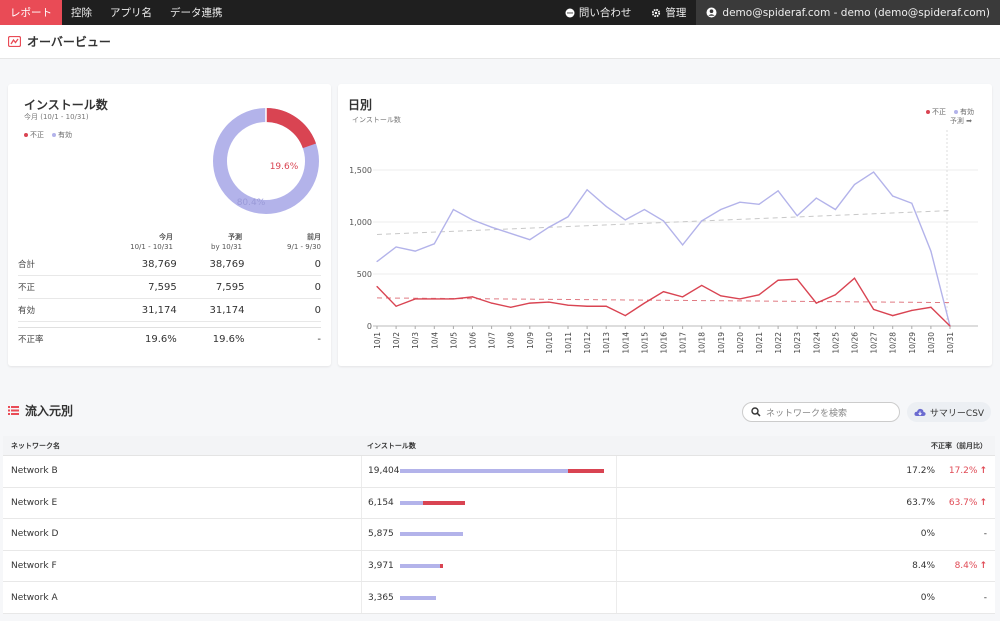 Image resolution: width=1000 pixels, height=621 pixels. I want to click on installs-value: 3,971, so click(381, 566).